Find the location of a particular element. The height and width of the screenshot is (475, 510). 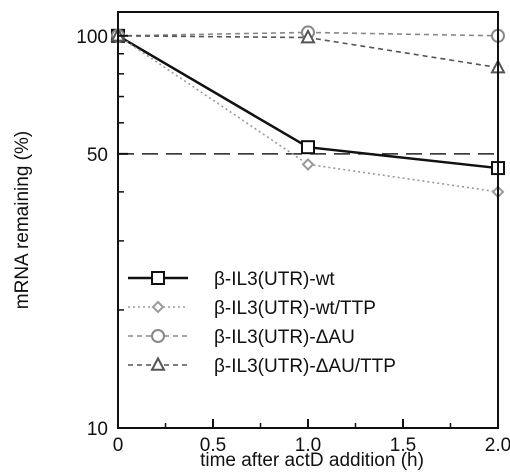

y-tick-label-2: 50 is located at coordinates (97, 155).